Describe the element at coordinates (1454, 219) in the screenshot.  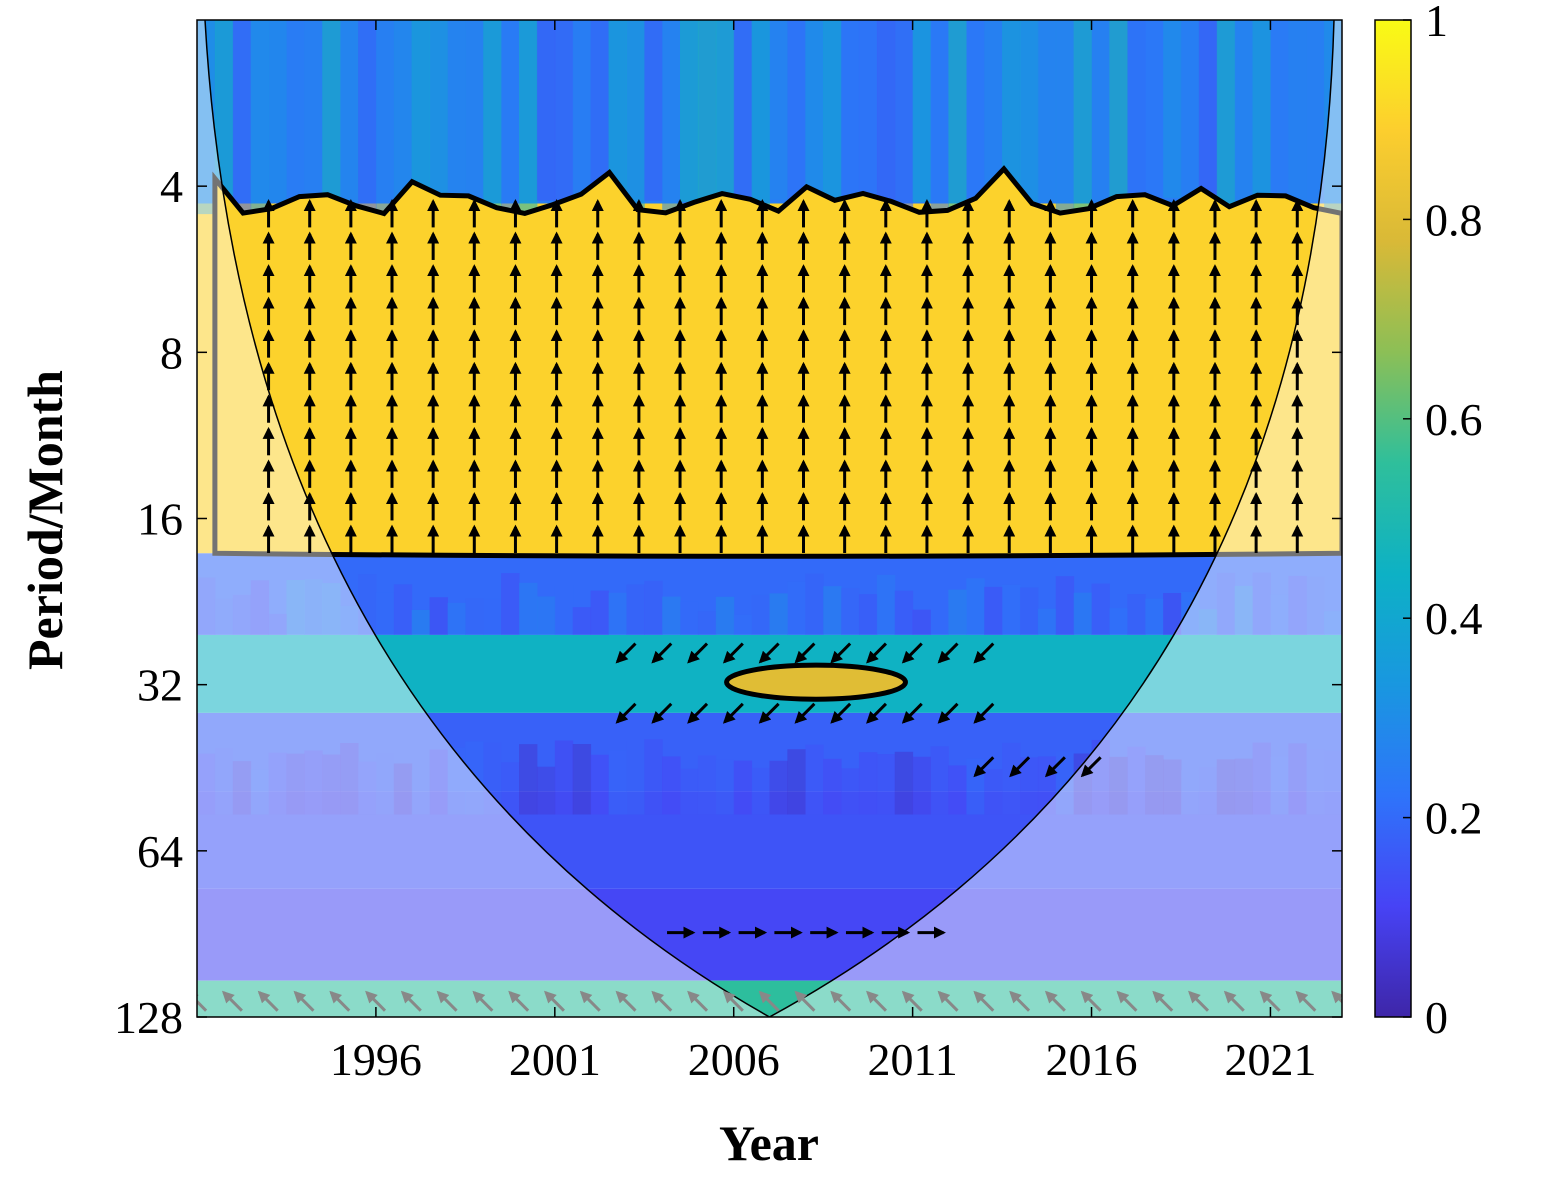
I see `colorbar-tick-label: 0.8` at that location.